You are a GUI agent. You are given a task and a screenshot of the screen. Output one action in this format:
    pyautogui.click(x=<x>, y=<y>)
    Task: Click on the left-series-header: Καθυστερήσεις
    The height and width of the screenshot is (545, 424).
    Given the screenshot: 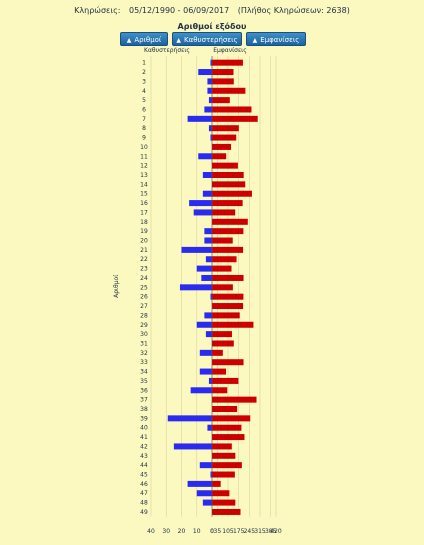 What is the action you would take?
    pyautogui.click(x=167, y=50)
    